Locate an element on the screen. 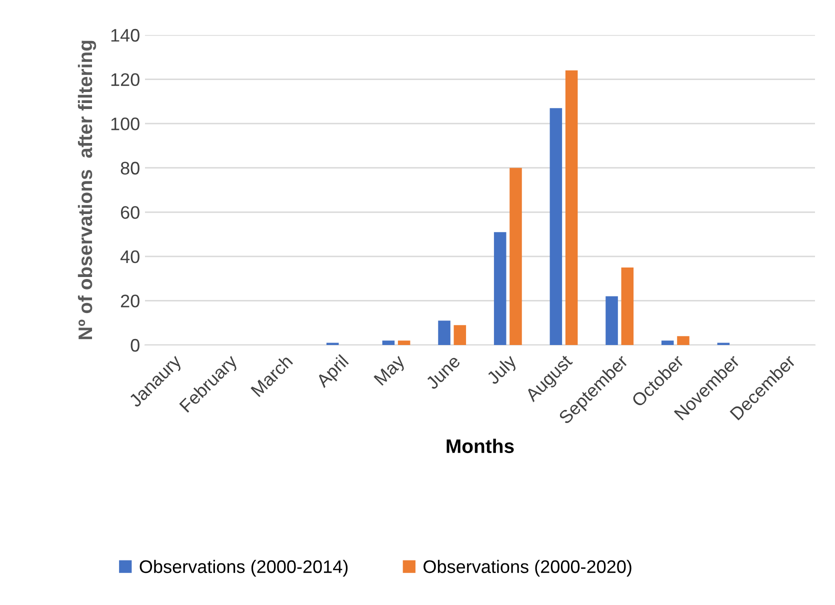 This screenshot has height=605, width=835. x-axis-title: Months is located at coordinates (480, 446).